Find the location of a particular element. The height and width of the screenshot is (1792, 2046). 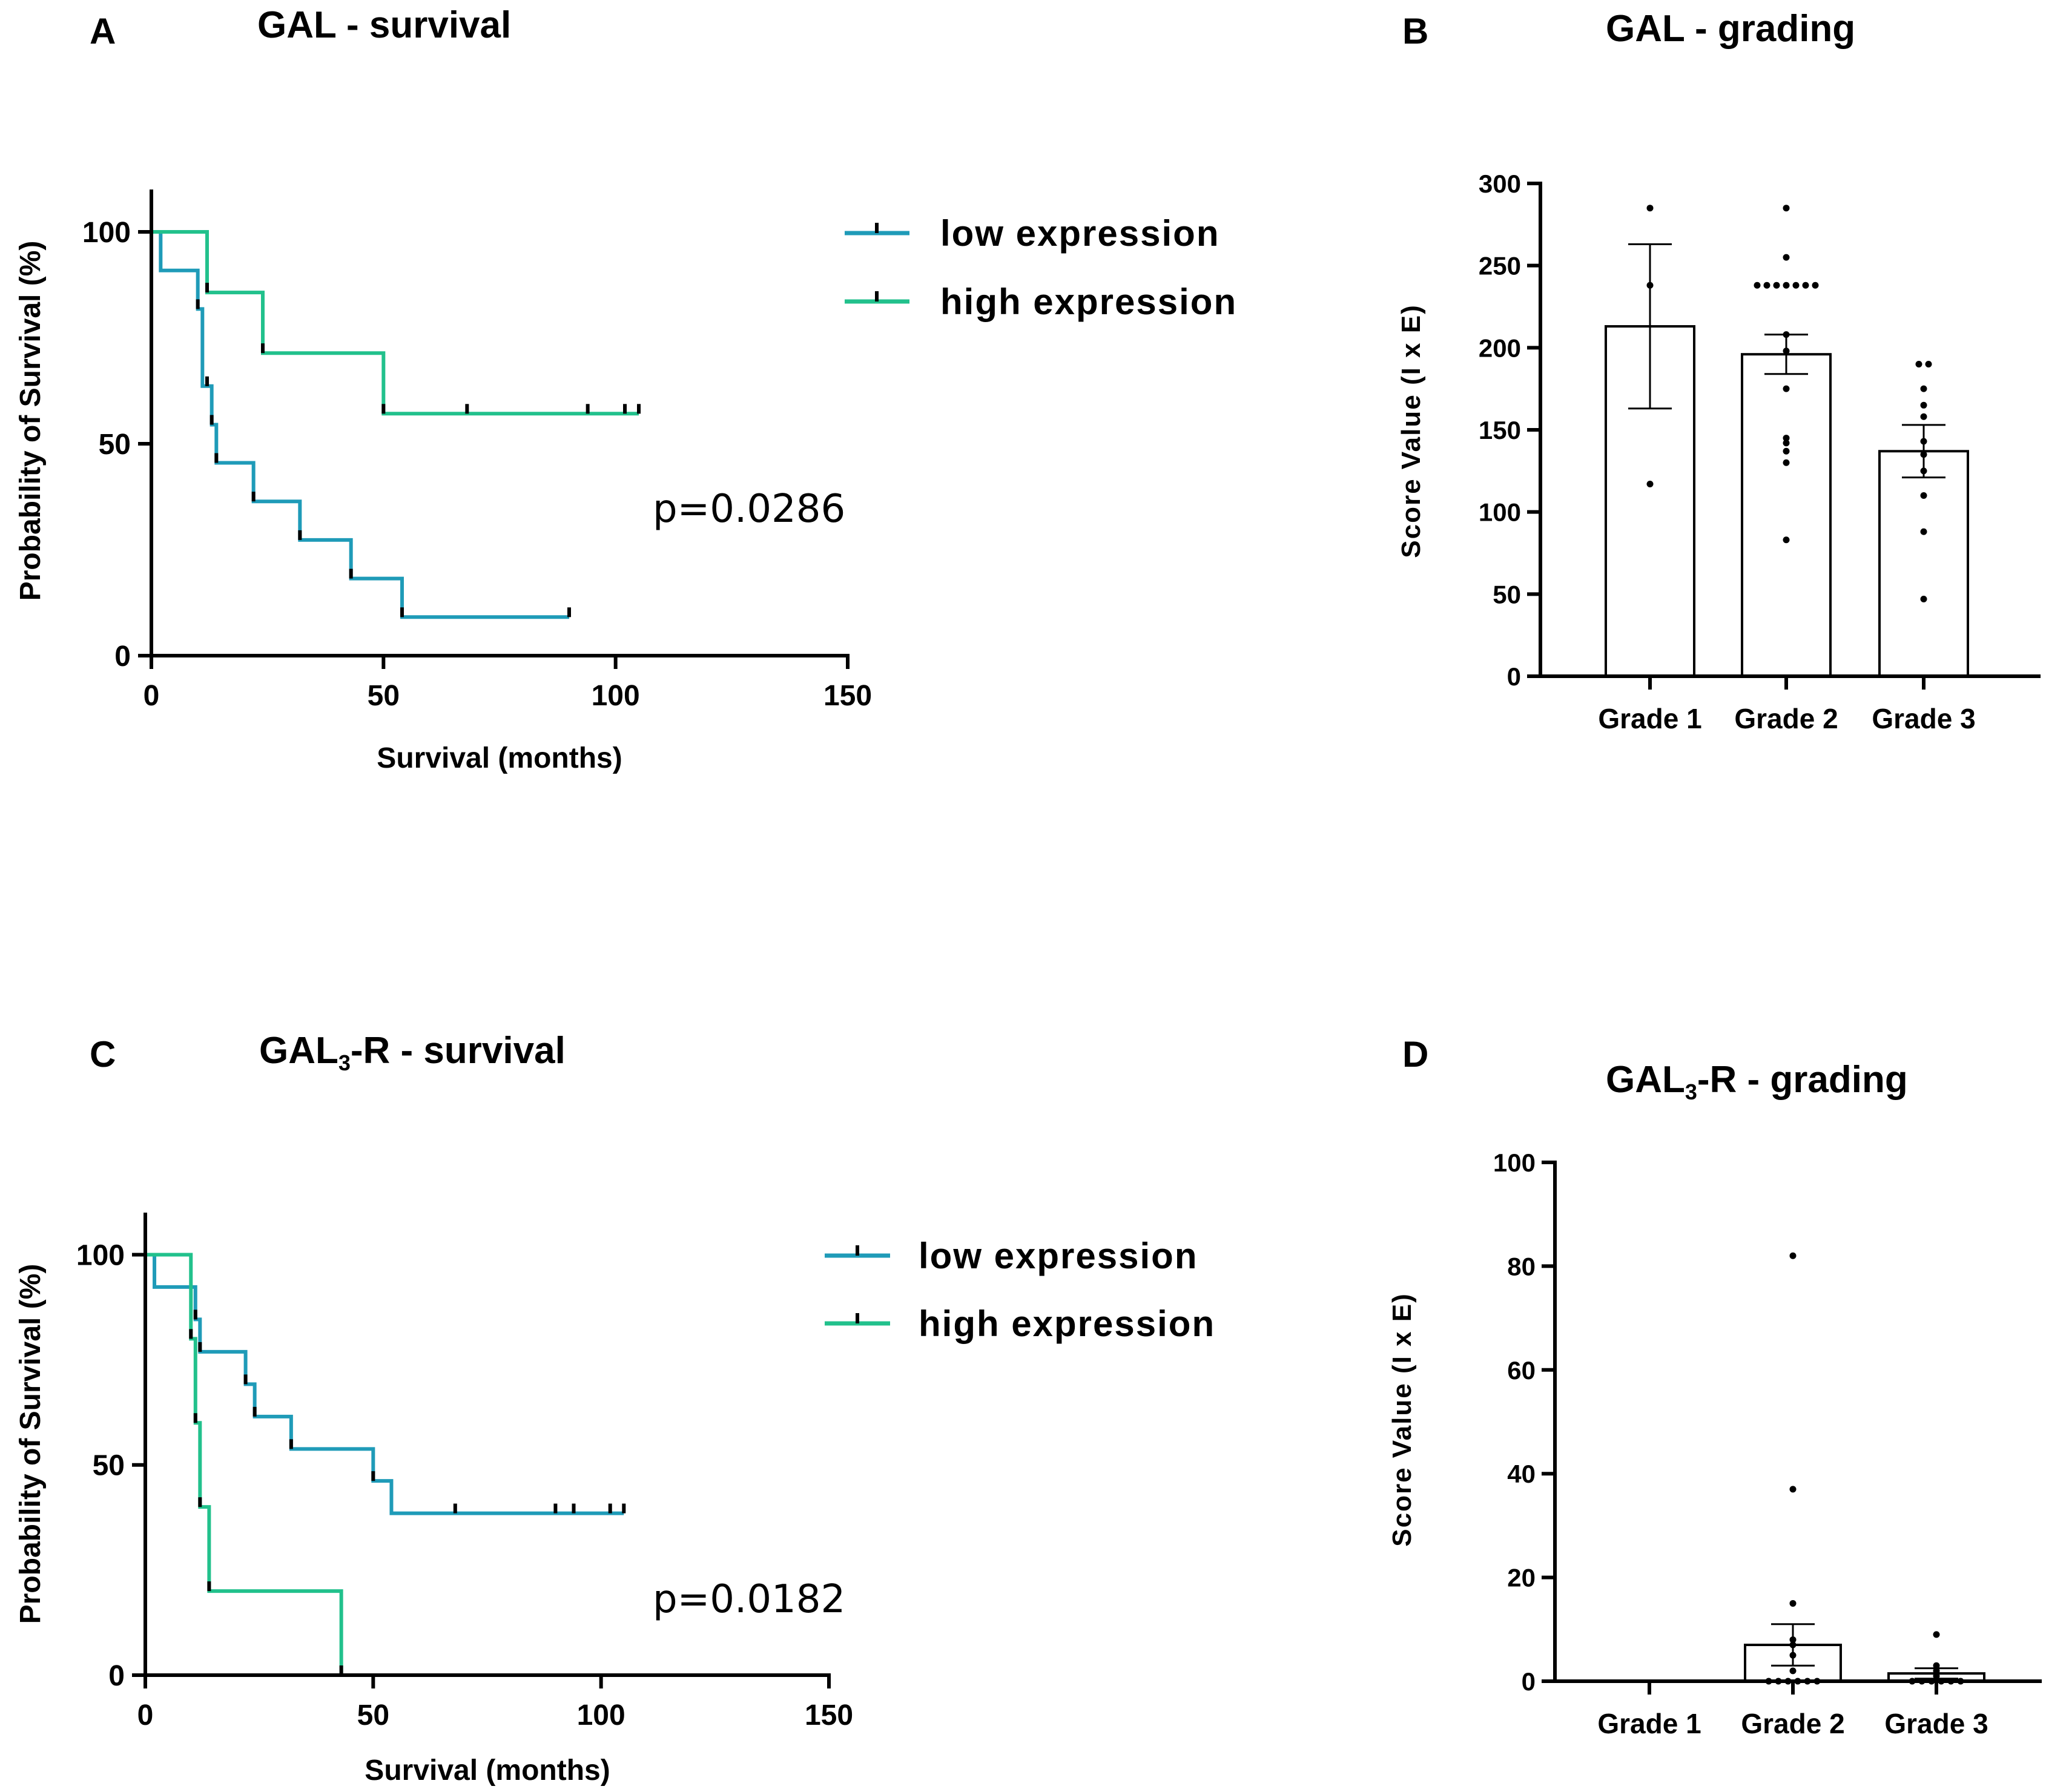

panel-d-title-suffix: -R - grading is located at coordinates (1803, 1080).